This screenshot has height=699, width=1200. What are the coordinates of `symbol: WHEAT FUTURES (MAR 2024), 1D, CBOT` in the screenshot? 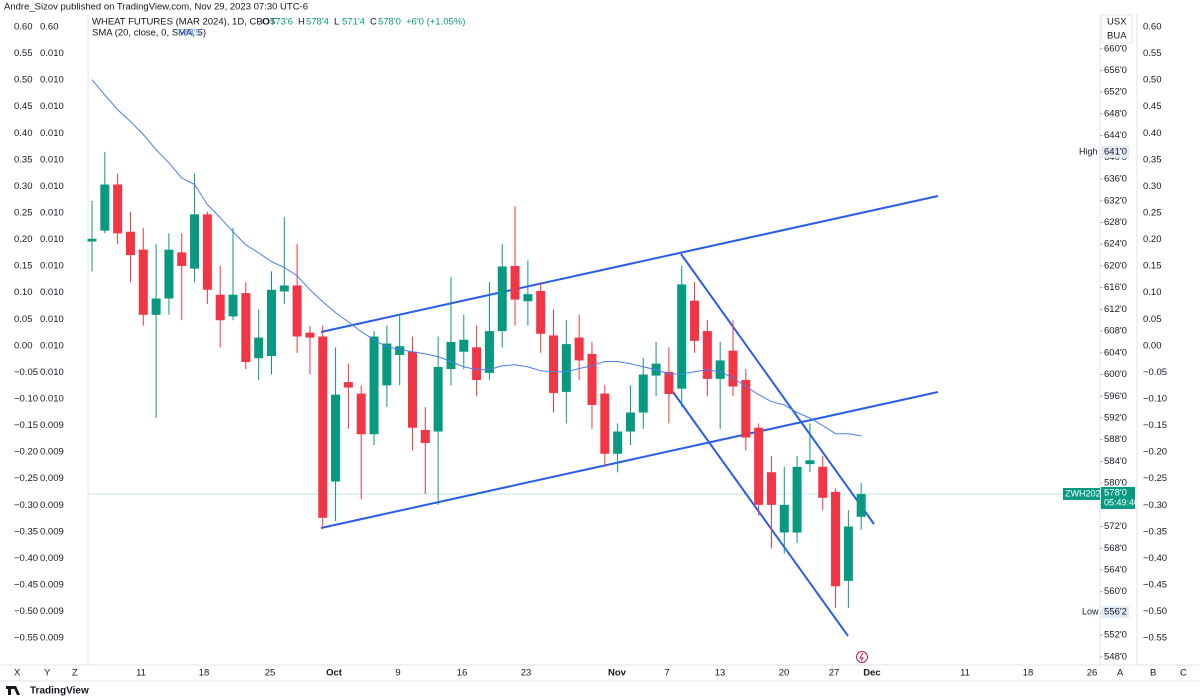 It's located at (184, 22).